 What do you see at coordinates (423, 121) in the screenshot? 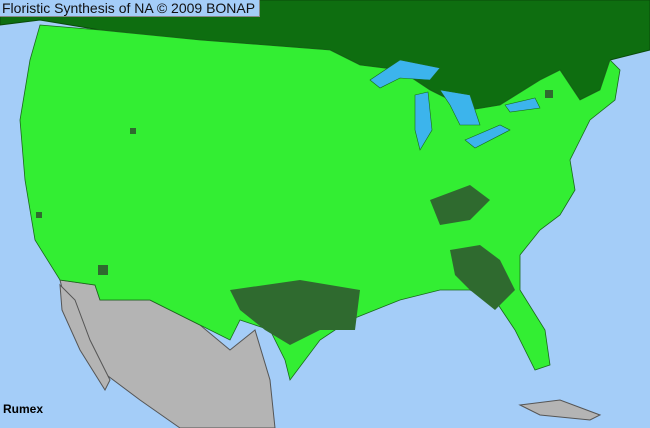
I see `lake-michigan` at bounding box center [423, 121].